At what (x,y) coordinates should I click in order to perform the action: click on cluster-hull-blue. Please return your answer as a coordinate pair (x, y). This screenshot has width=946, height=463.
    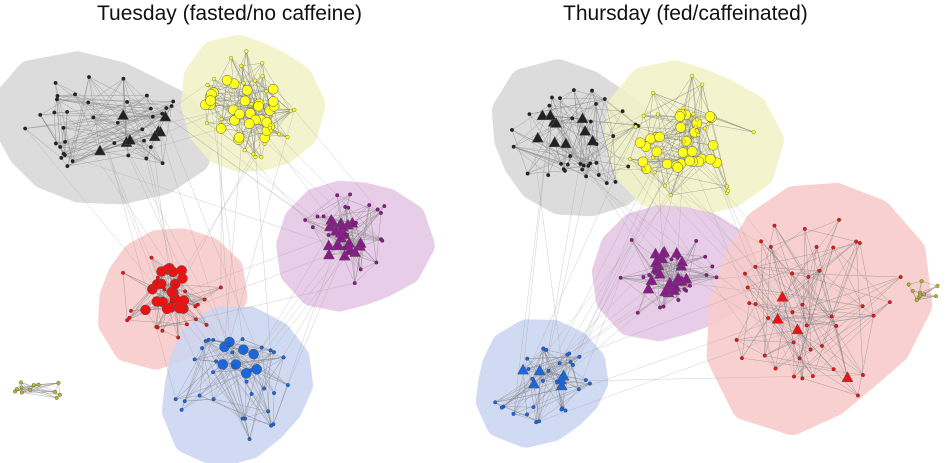
    Looking at the image, I should click on (542, 383).